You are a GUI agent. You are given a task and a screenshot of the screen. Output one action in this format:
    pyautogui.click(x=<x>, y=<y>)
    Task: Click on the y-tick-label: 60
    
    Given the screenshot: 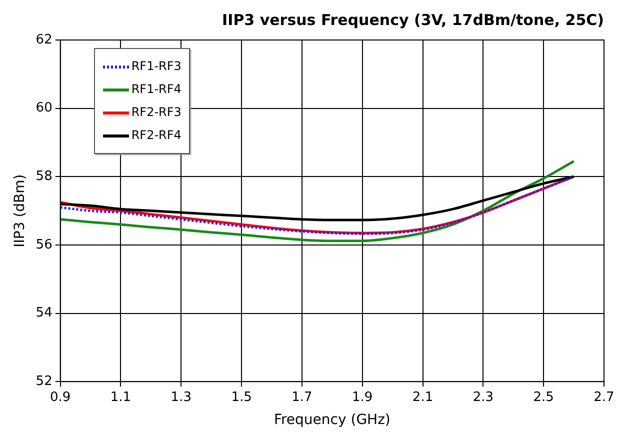 What is the action you would take?
    pyautogui.click(x=44, y=108)
    